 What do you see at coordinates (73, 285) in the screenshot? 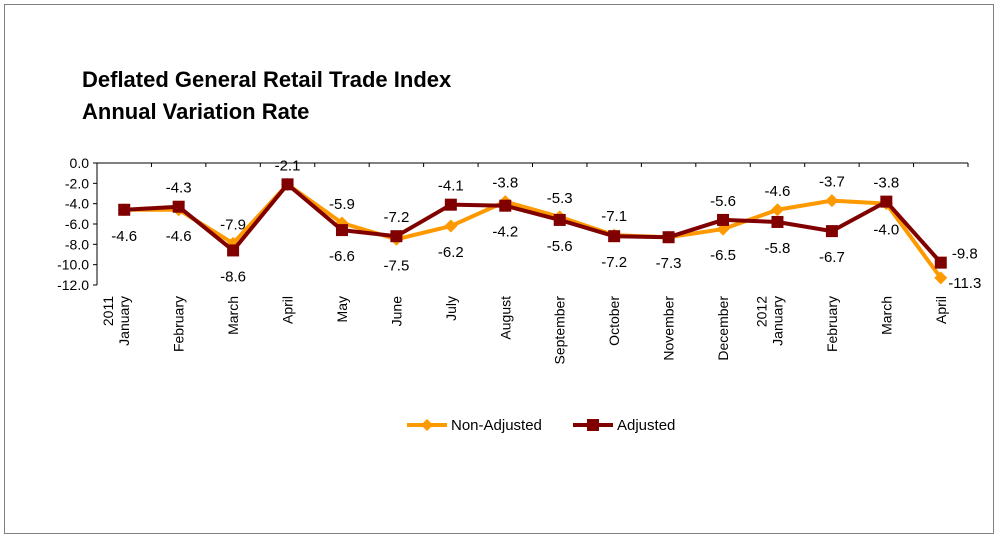
I see `y-tick-label: -12.0` at bounding box center [73, 285].